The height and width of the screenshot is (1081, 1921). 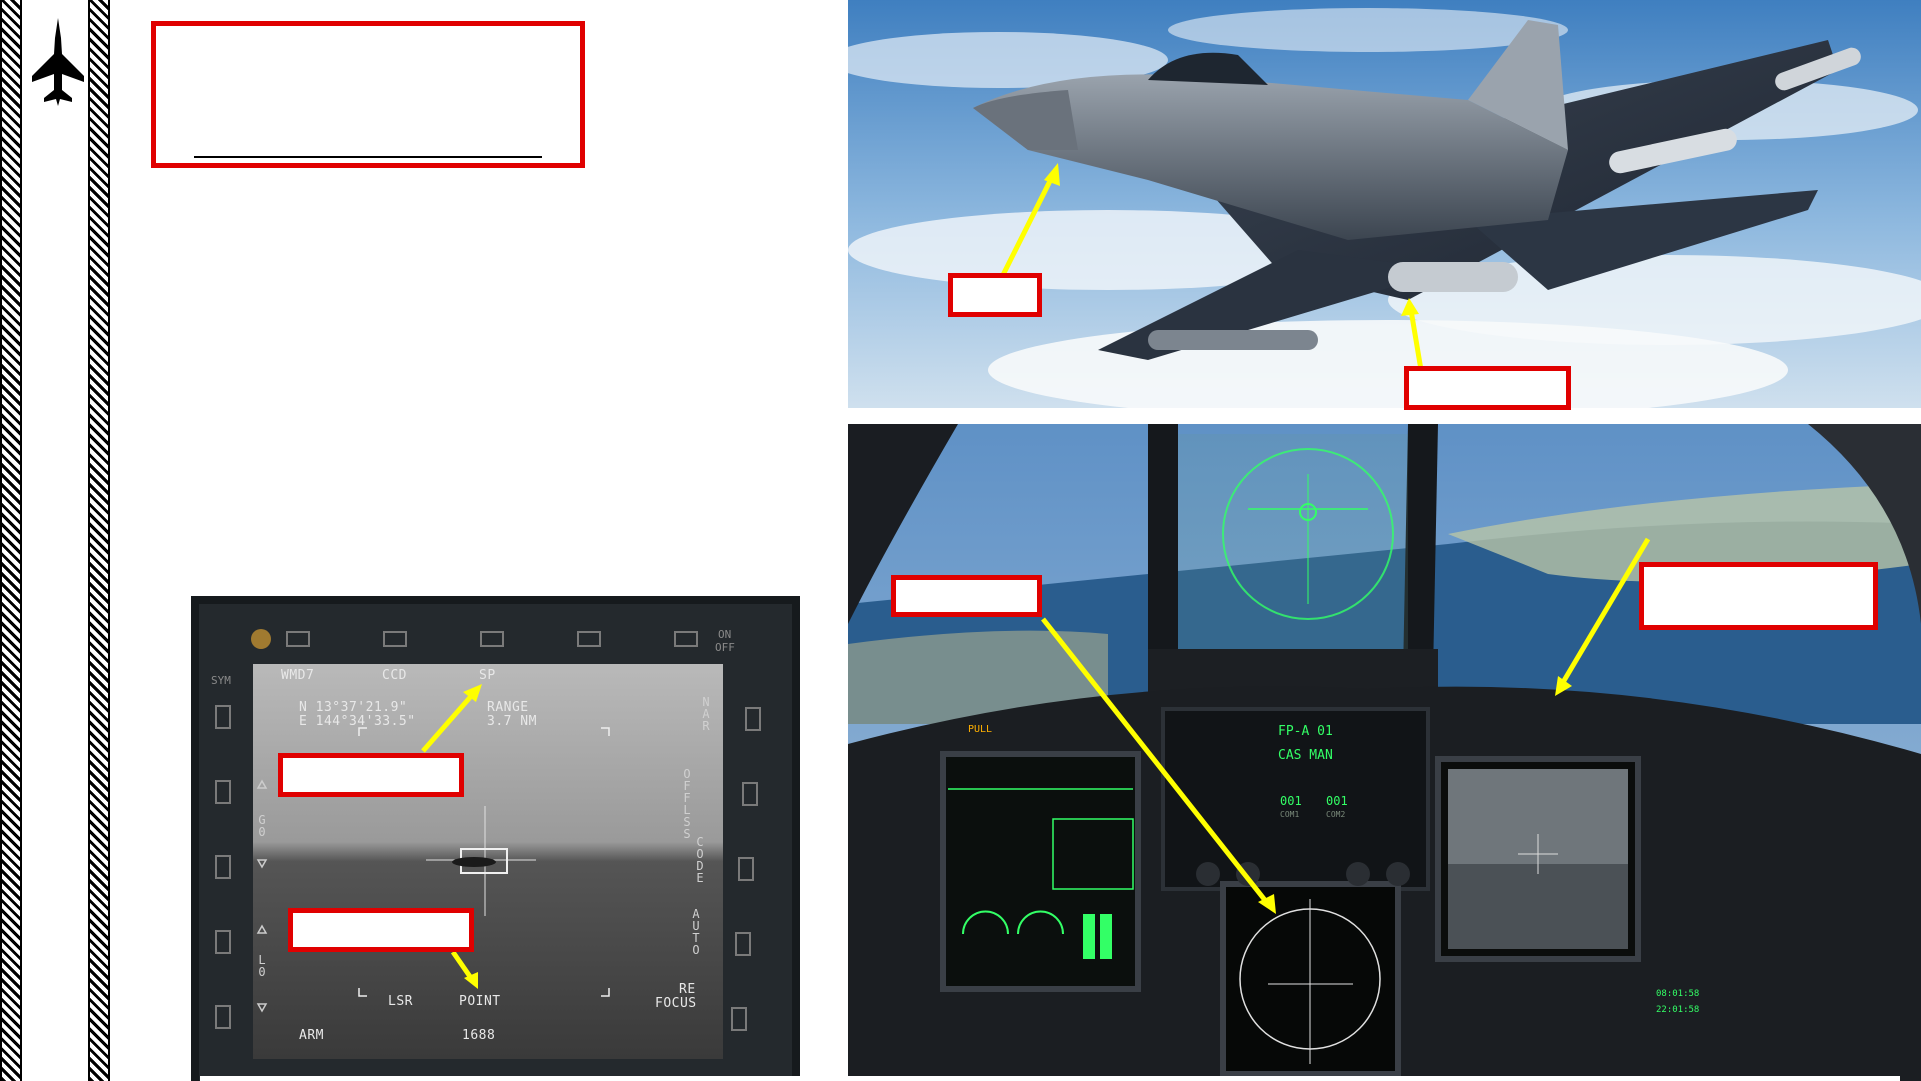 I want to click on mfd-sp: SP, so click(x=487, y=675).